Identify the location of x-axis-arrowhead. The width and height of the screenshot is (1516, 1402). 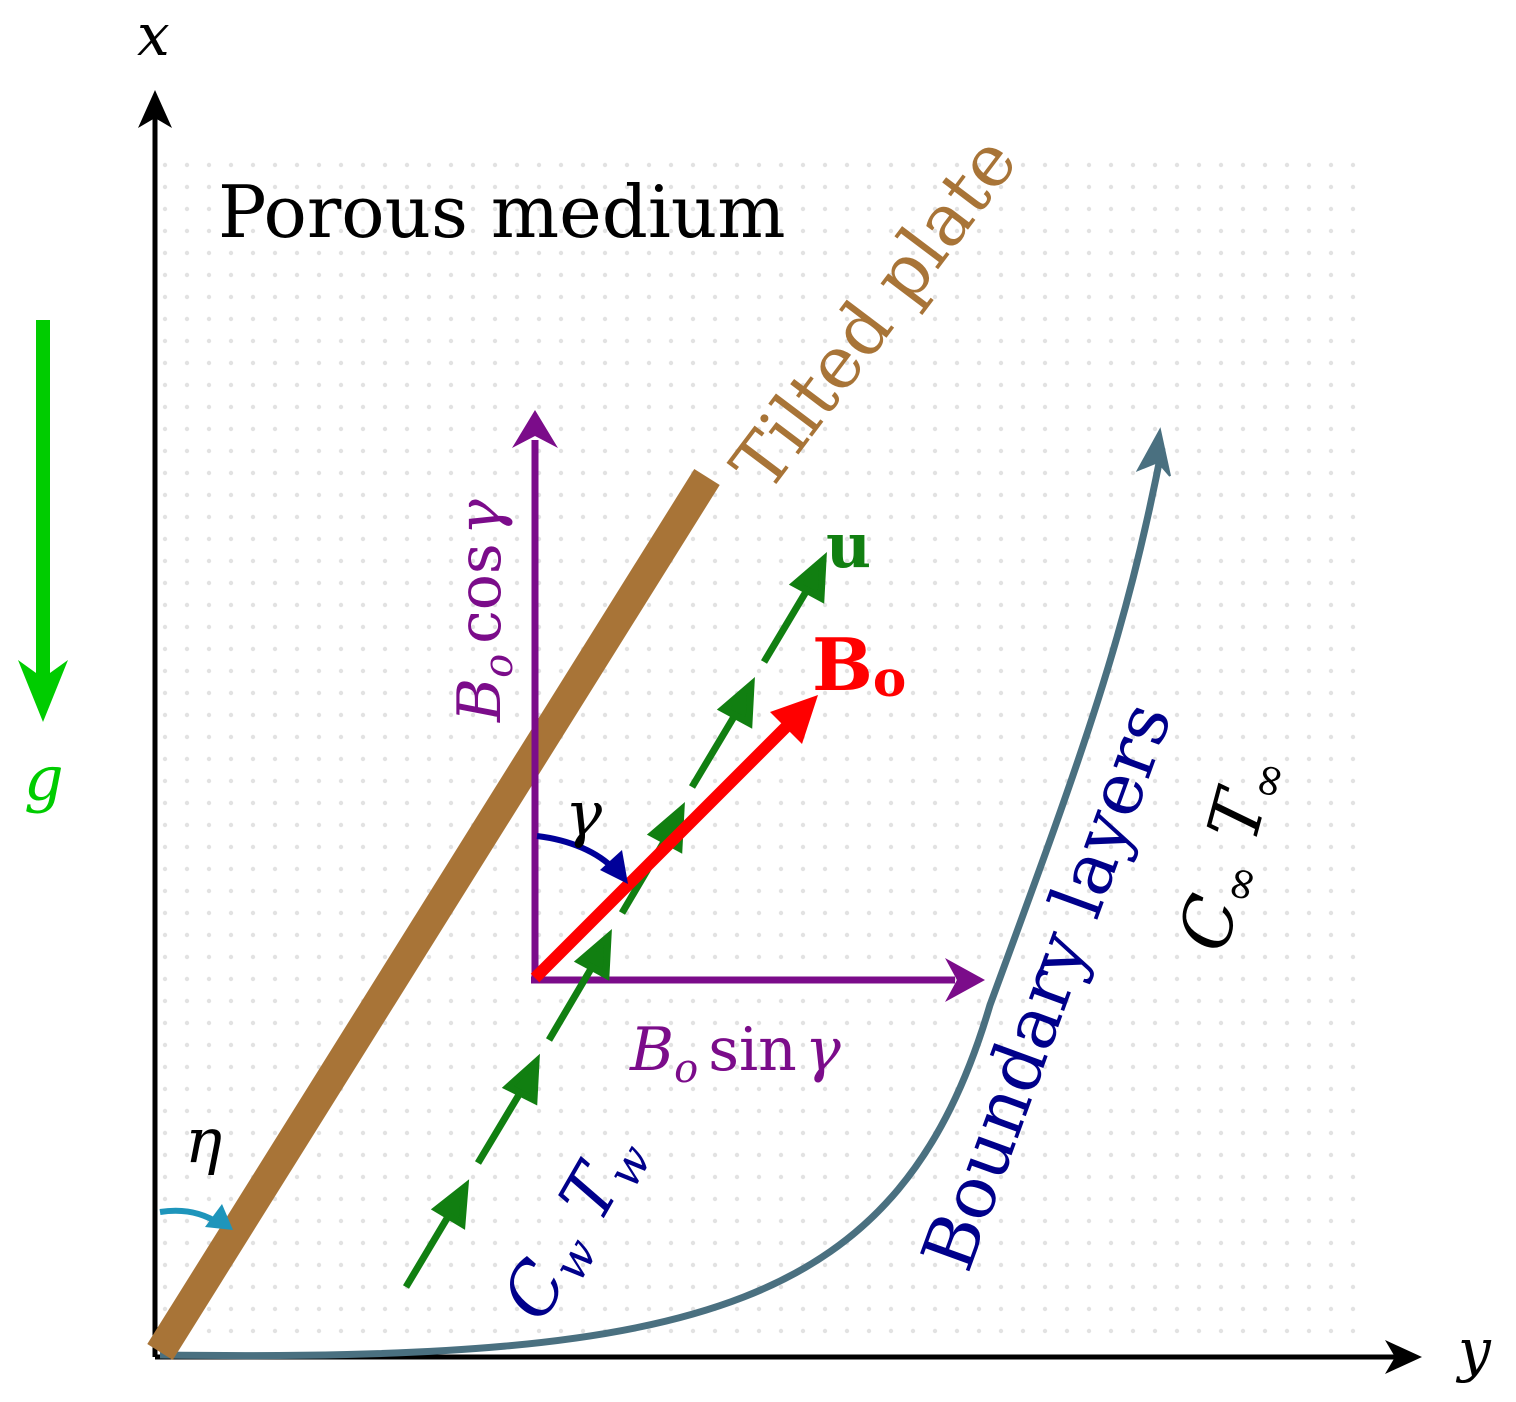
(155, 109).